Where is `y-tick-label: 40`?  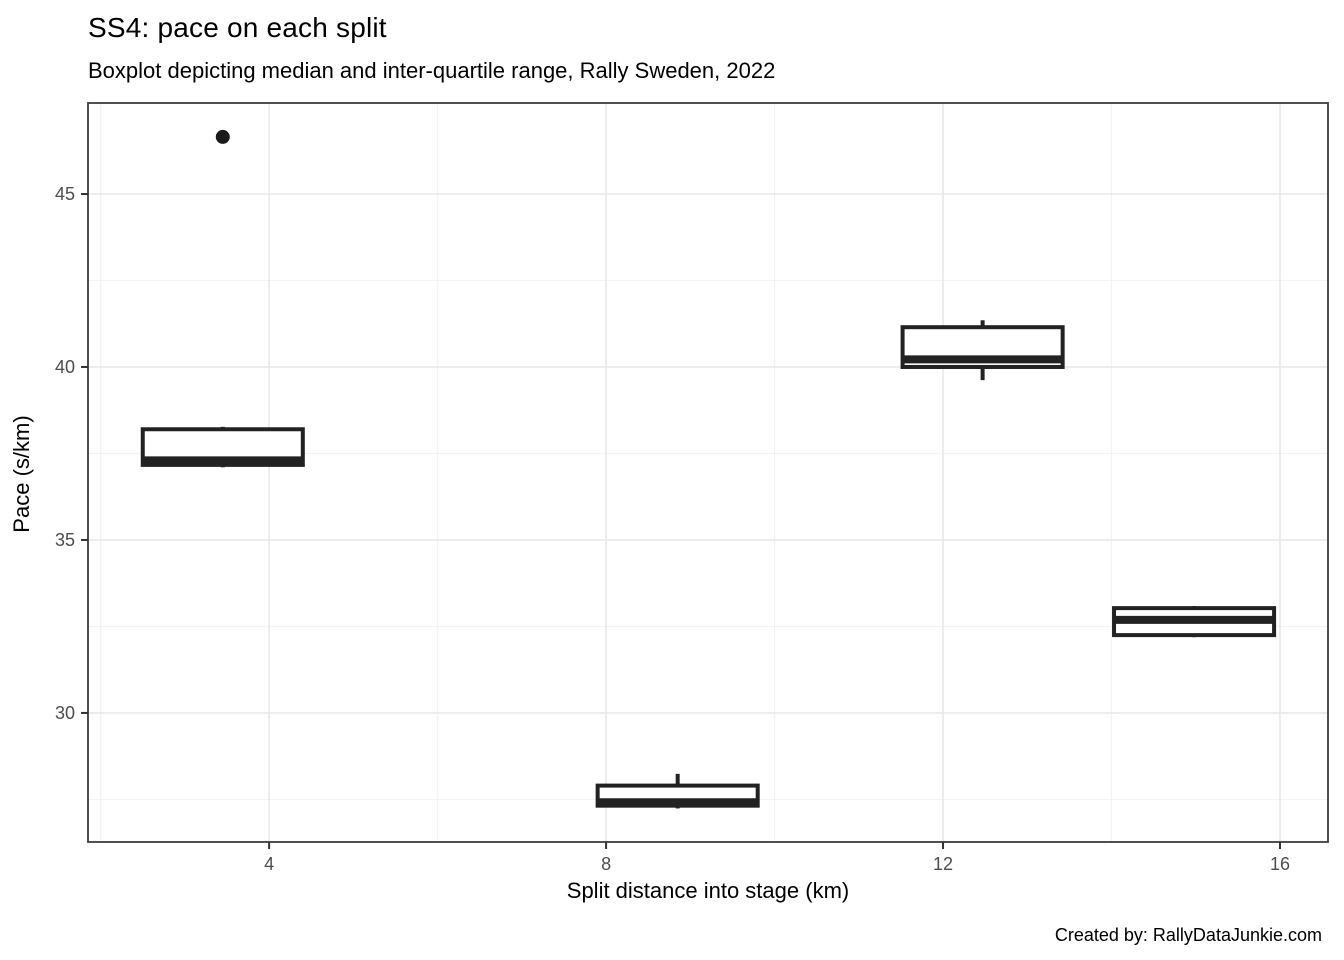 y-tick-label: 40 is located at coordinates (65, 367).